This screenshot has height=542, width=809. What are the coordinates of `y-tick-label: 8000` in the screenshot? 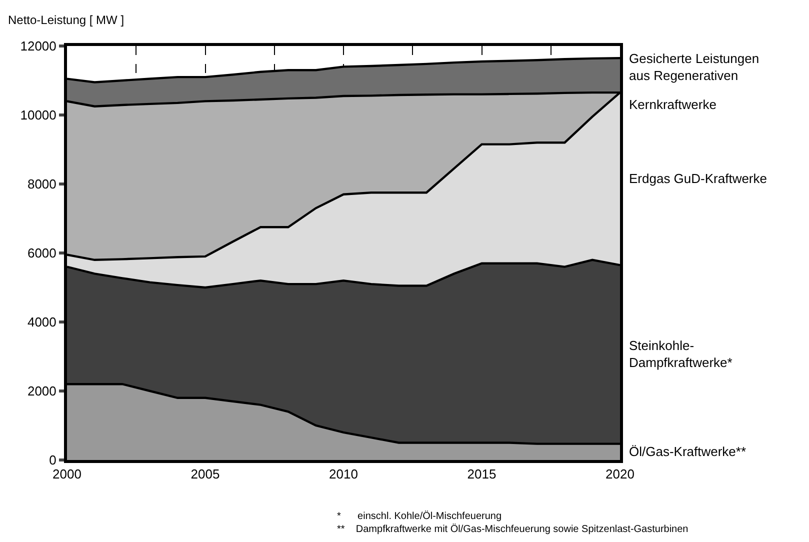 It's located at (41, 184).